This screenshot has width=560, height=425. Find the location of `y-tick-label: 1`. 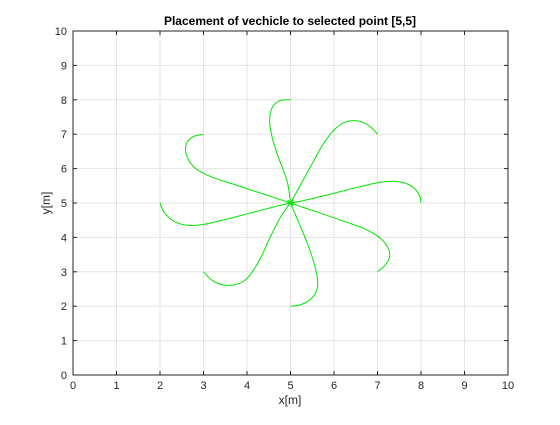

y-tick-label: 1 is located at coordinates (64, 342).